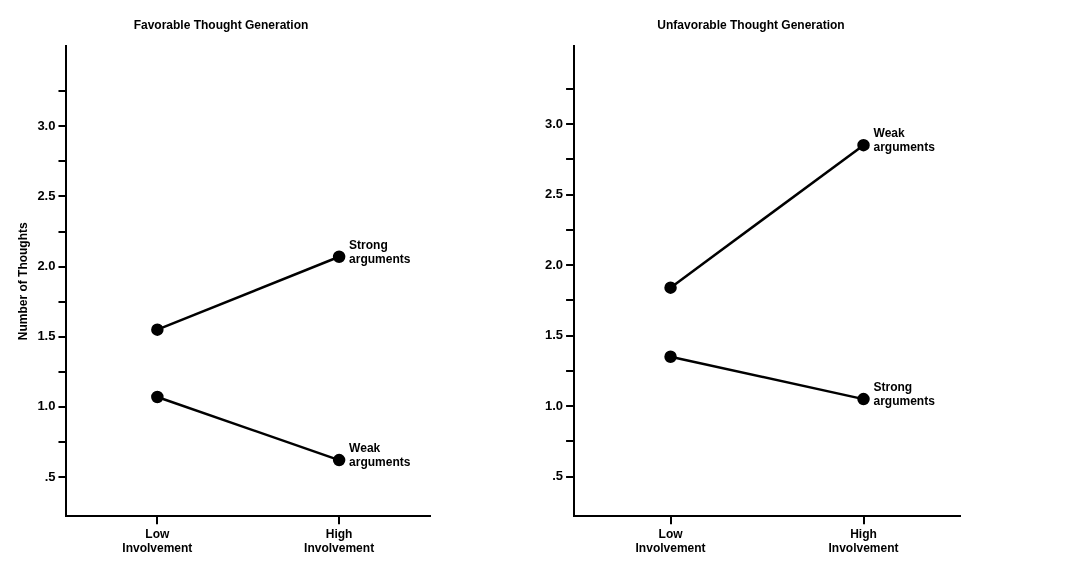 The image size is (1068, 574). What do you see at coordinates (751, 24) in the screenshot?
I see `chart-title: Unfavorable Thought Generation` at bounding box center [751, 24].